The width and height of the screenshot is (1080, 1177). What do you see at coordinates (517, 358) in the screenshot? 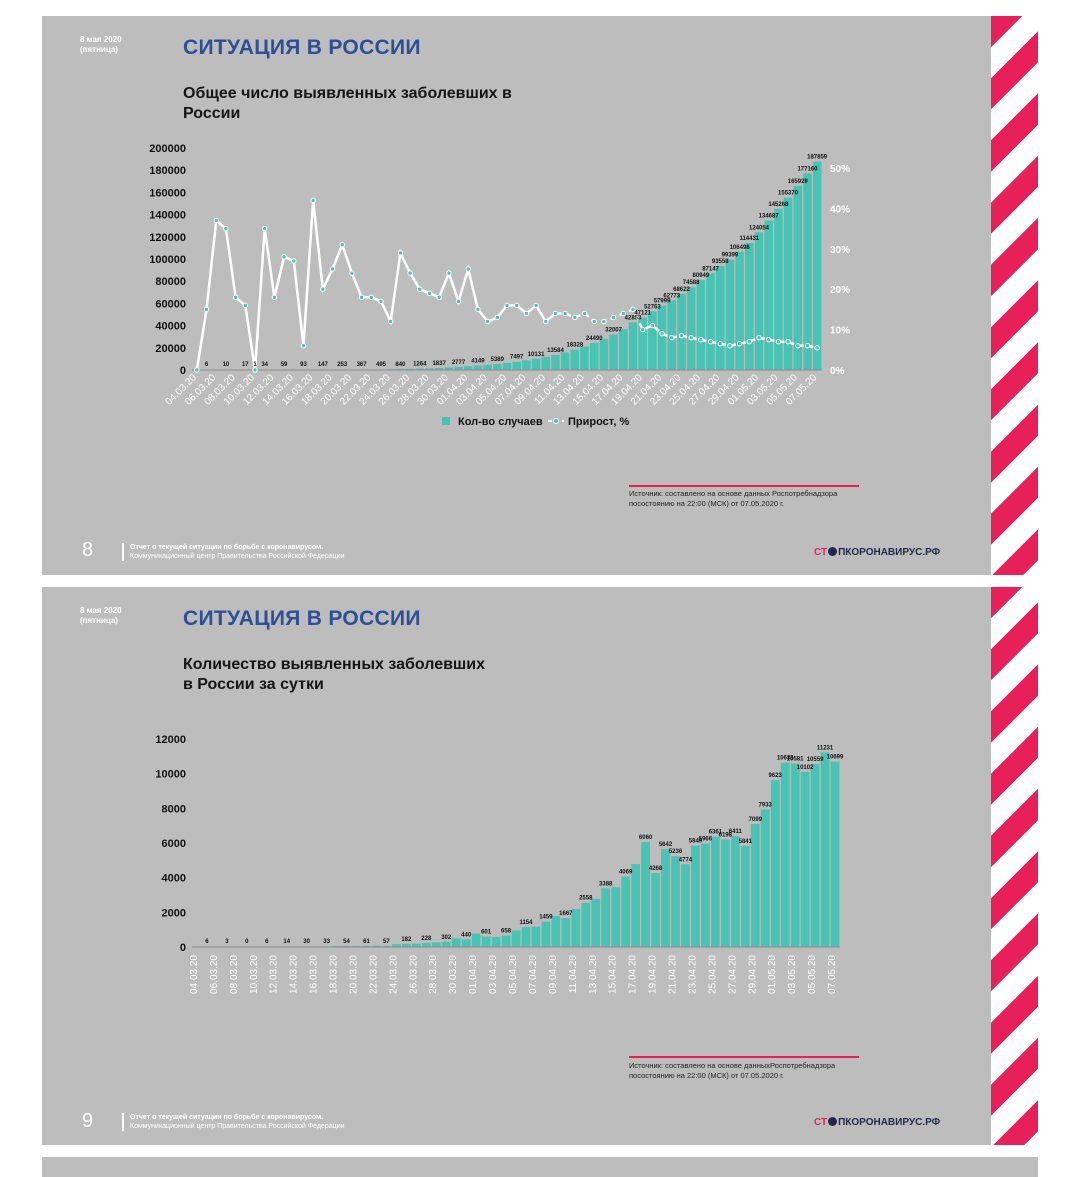
I see `data-label: 7497` at bounding box center [517, 358].